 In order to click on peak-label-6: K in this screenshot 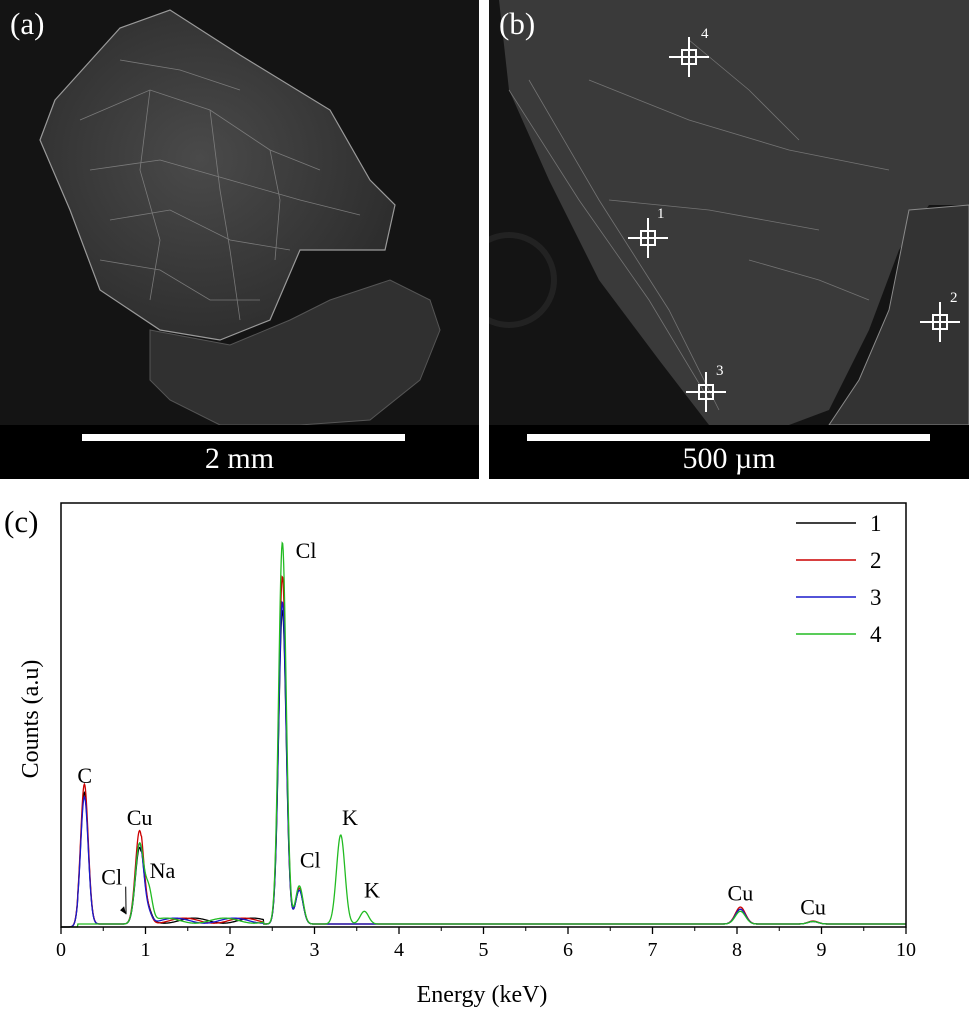, I will do `click(350, 817)`.